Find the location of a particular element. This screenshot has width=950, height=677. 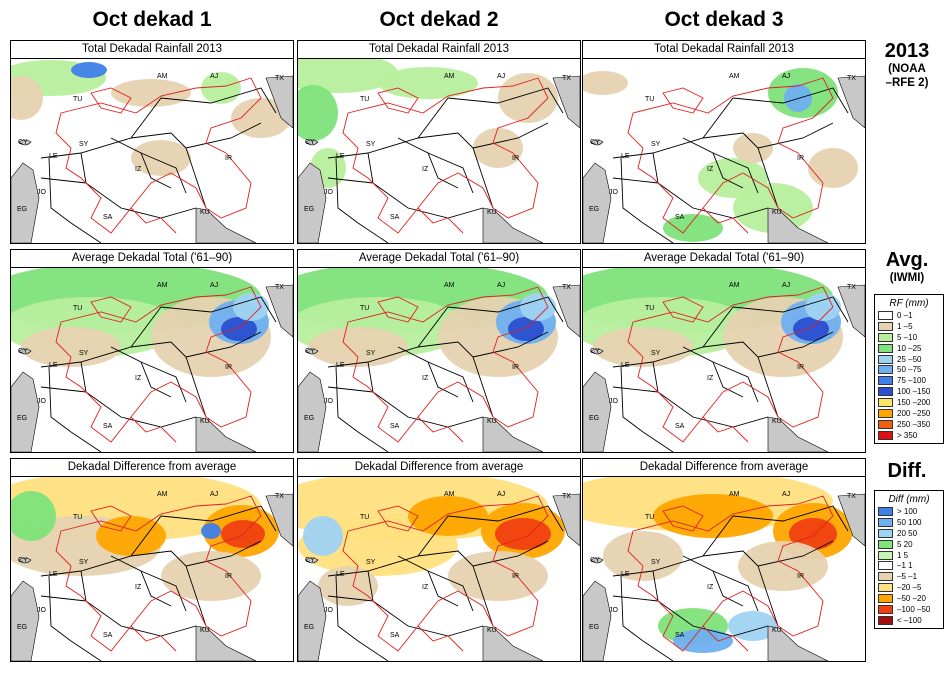

rf-legend-label: 250 –350 is located at coordinates (914, 424).